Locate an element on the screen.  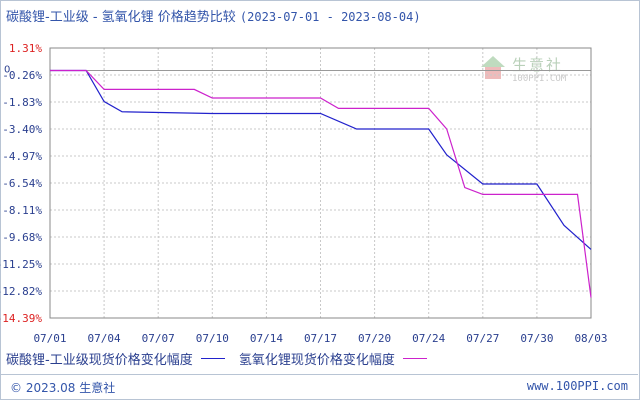
footer-site-link: www.100PPI.com is located at coordinates (577, 386).